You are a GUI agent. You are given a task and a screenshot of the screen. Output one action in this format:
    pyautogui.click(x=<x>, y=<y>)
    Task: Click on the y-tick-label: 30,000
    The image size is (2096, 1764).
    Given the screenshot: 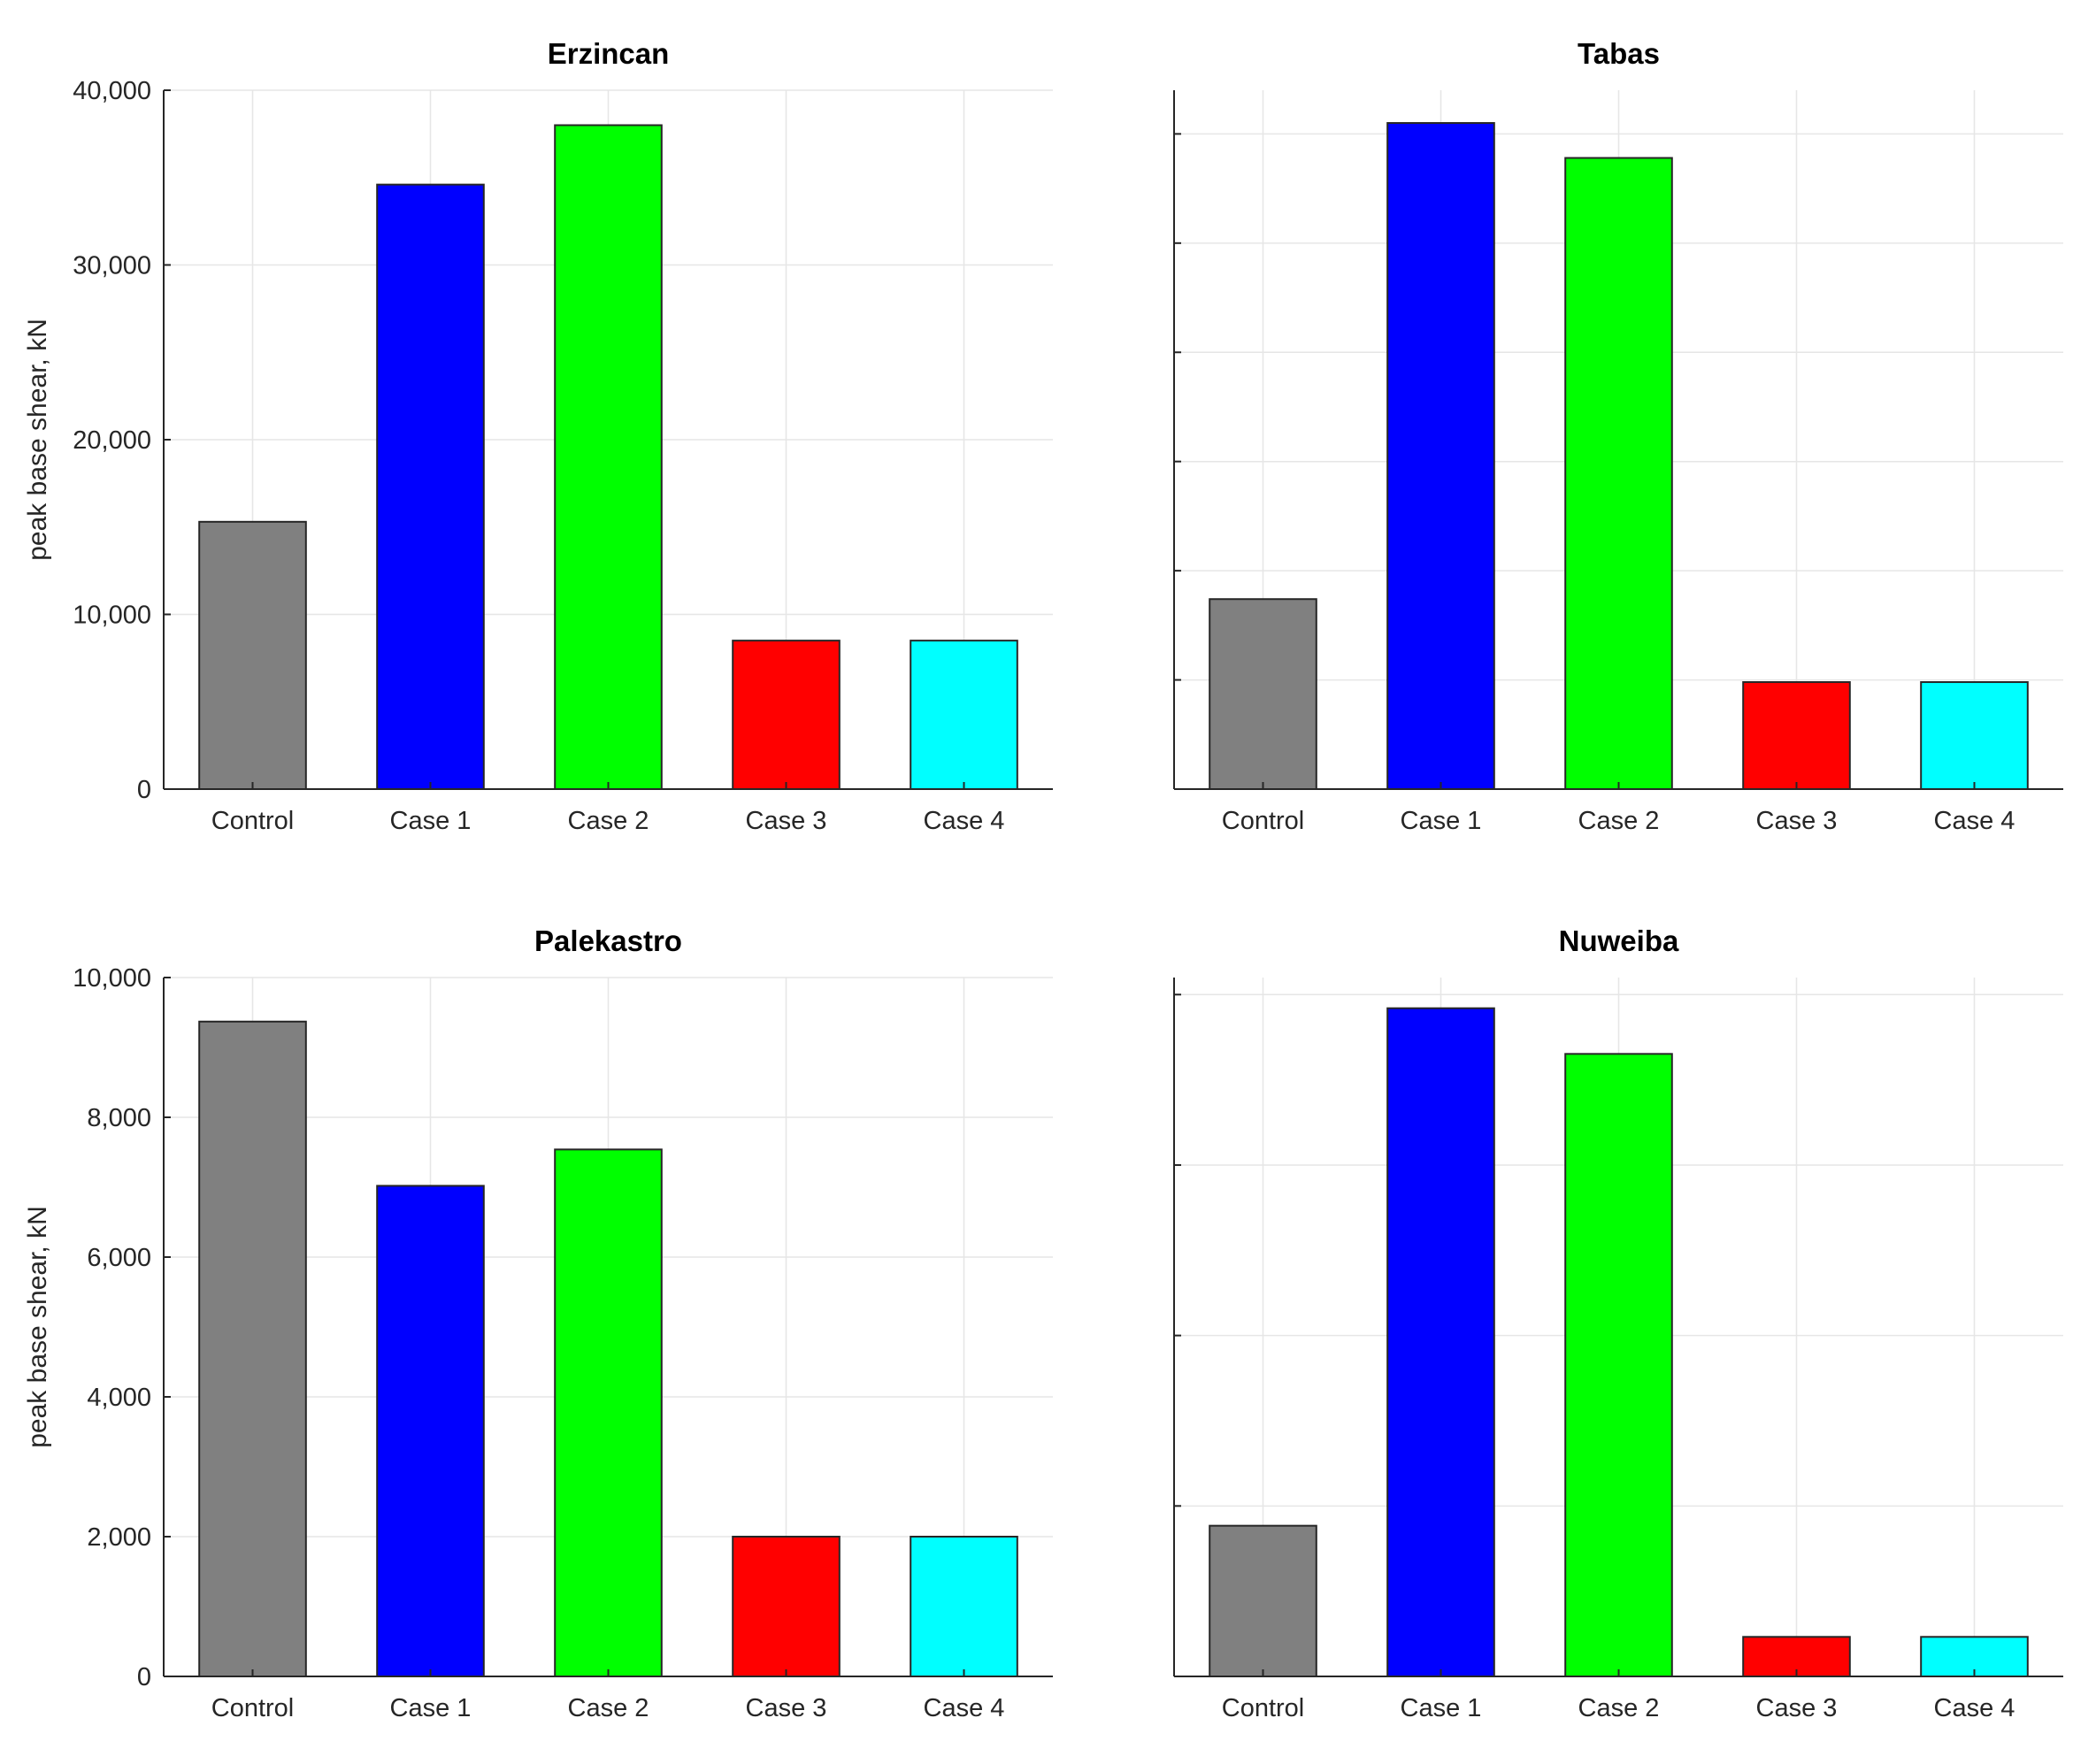 What is the action you would take?
    pyautogui.click(x=112, y=266)
    